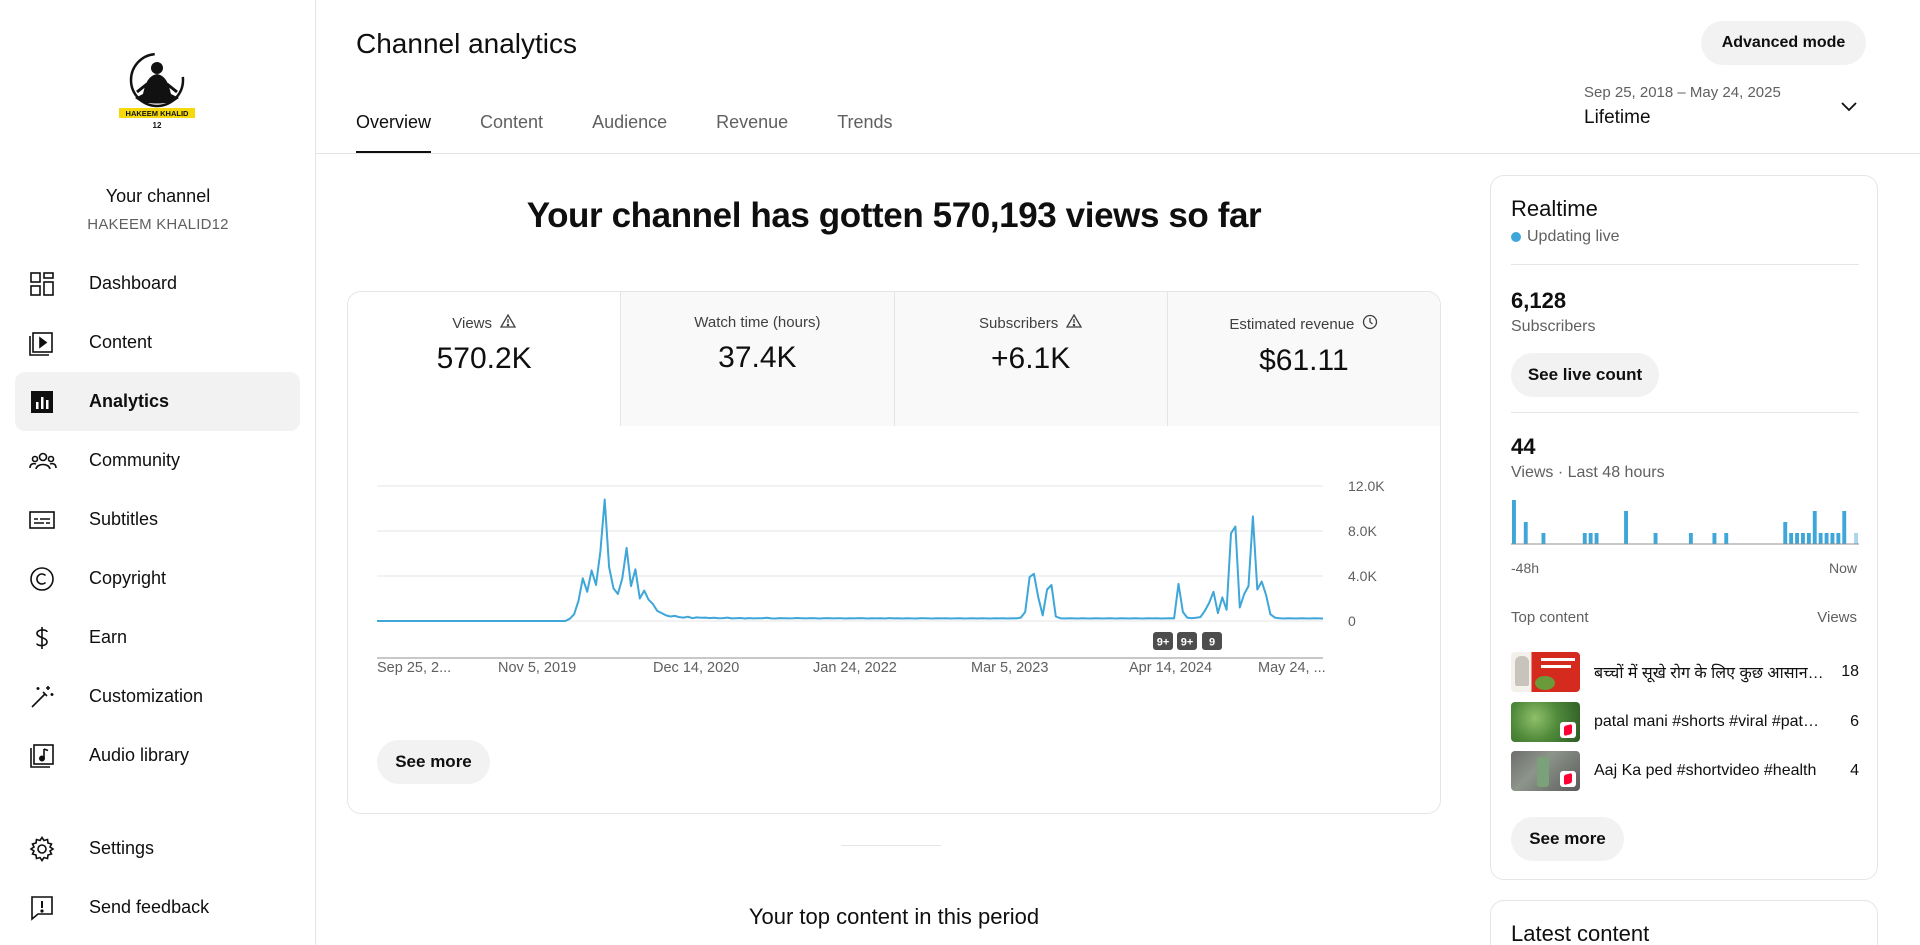  I want to click on date-range-picker: Sep 25, 2018 – May 24, 2025 Lifetime, so click(1724, 109).